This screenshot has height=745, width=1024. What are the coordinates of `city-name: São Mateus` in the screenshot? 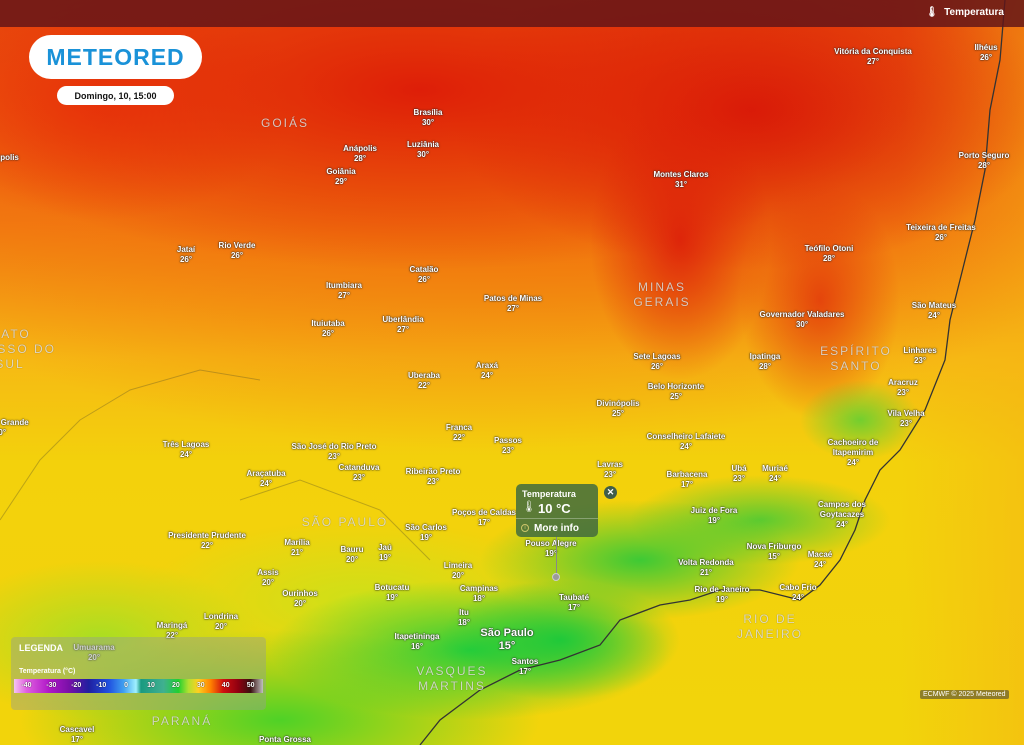 It's located at (934, 305).